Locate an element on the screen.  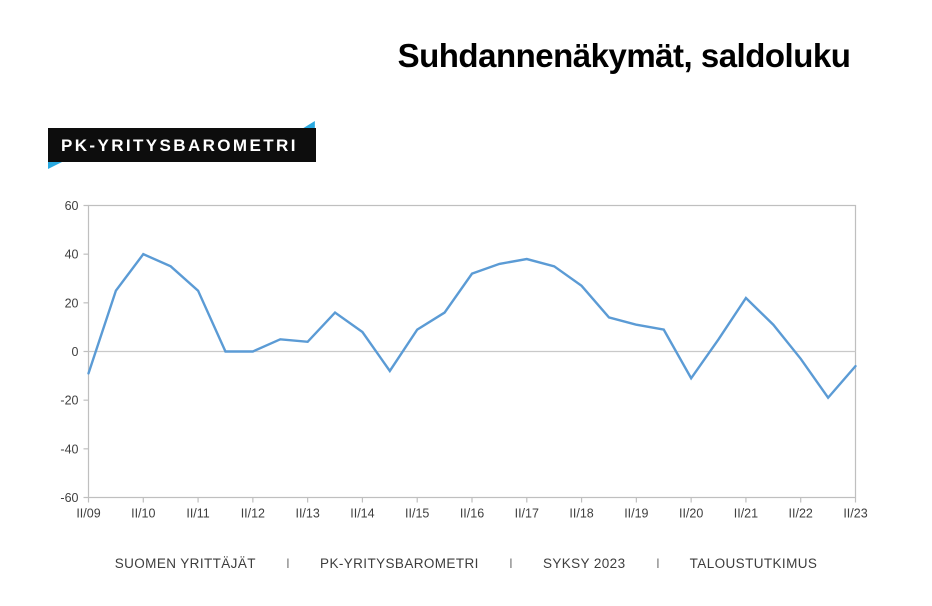
y-axis-label: -20 is located at coordinates (69, 401).